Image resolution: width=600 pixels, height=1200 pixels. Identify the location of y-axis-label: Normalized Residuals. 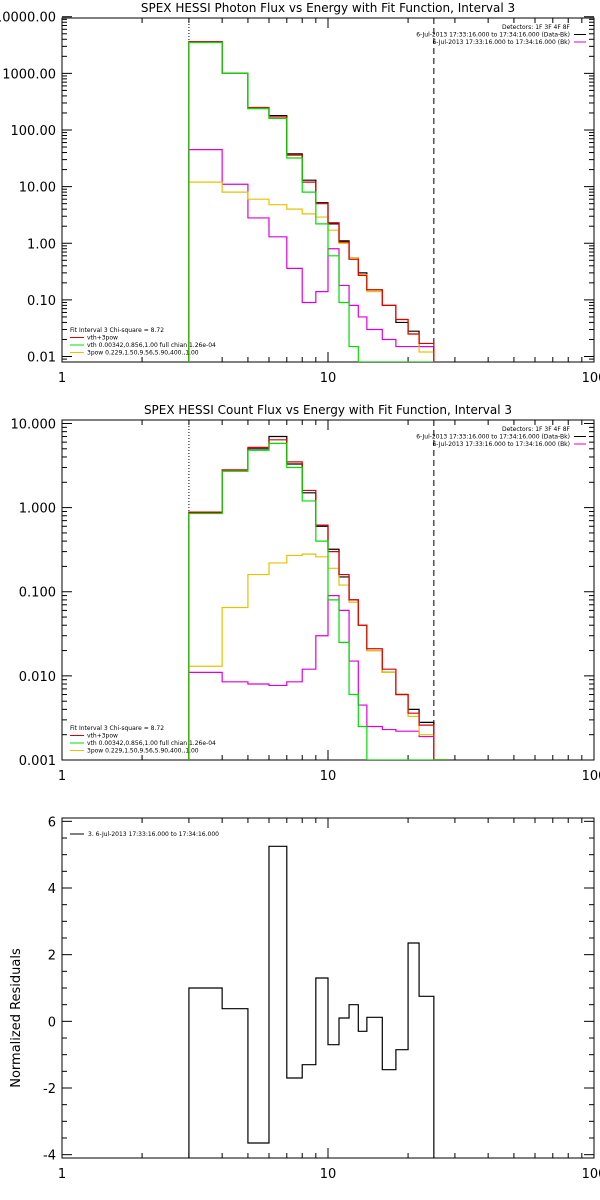
(16, 1018).